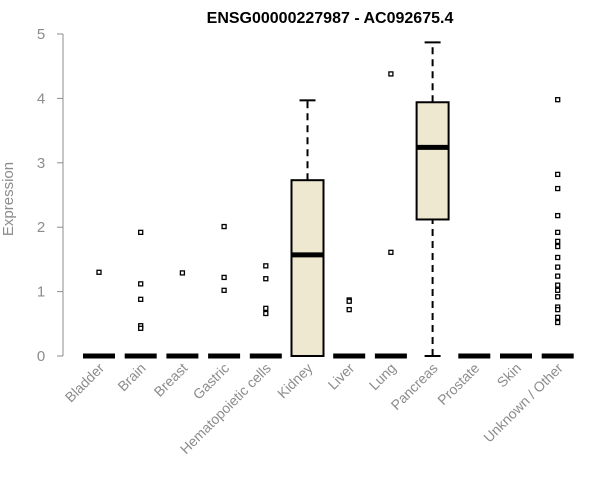 This screenshot has width=600, height=500. Describe the element at coordinates (131, 377) in the screenshot. I see `x-tick-label: Brain` at that location.